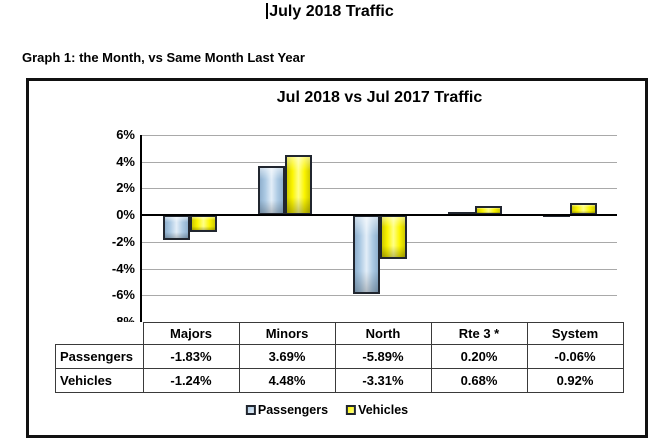 The width and height of the screenshot is (660, 448). I want to click on chart-title: Jul 2018 vs Jul 2017 Traffic, so click(379, 97).